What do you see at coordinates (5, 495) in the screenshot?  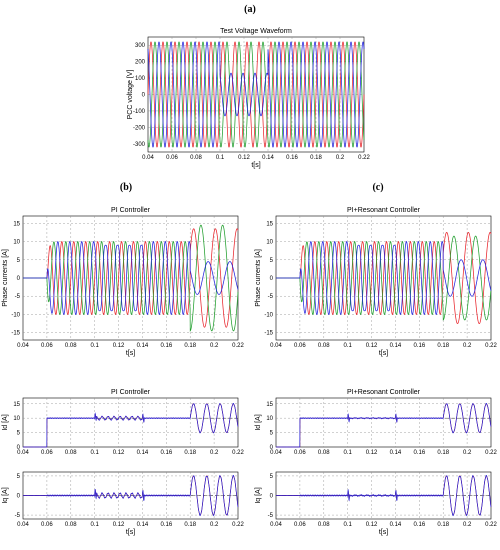 I see `y-axis-label-b-iq: Iq [A]` at bounding box center [5, 495].